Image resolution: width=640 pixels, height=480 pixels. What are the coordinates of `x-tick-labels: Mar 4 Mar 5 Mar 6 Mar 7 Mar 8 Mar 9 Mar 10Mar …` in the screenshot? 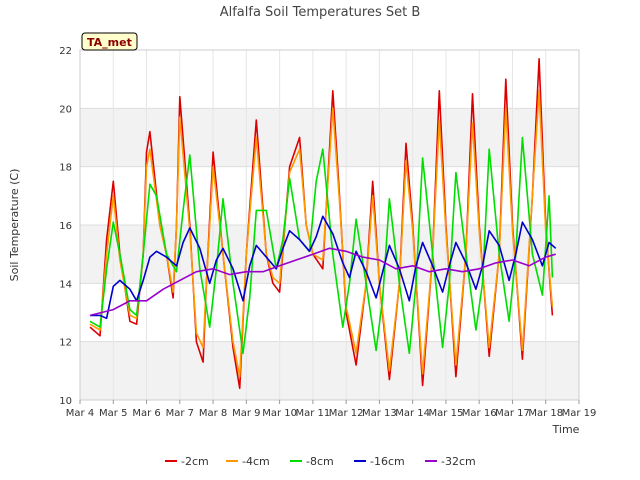 It's located at (331, 409).